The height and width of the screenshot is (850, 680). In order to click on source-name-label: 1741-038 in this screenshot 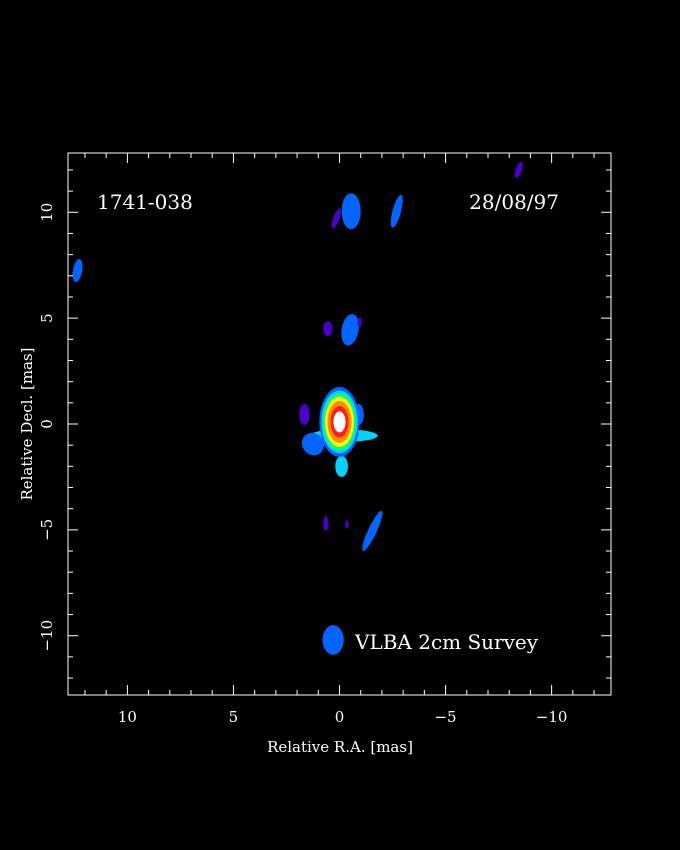, I will do `click(145, 202)`.